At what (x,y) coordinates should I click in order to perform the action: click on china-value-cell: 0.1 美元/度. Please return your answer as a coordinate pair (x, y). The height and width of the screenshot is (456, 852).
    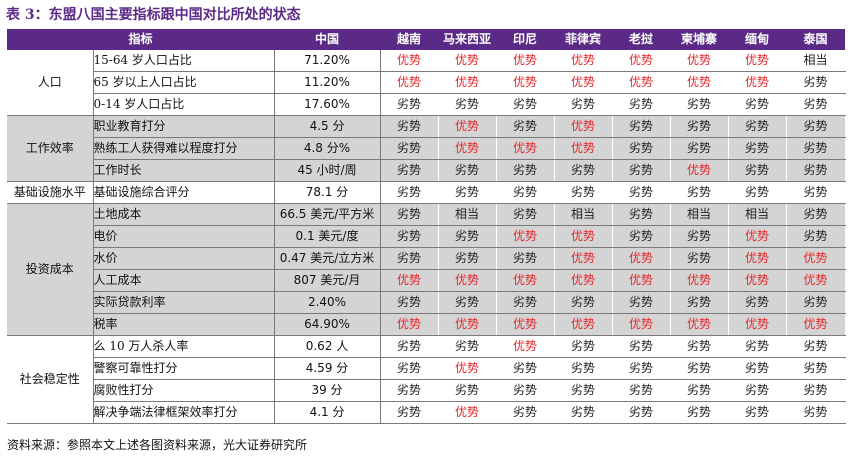
    Looking at the image, I should click on (327, 236).